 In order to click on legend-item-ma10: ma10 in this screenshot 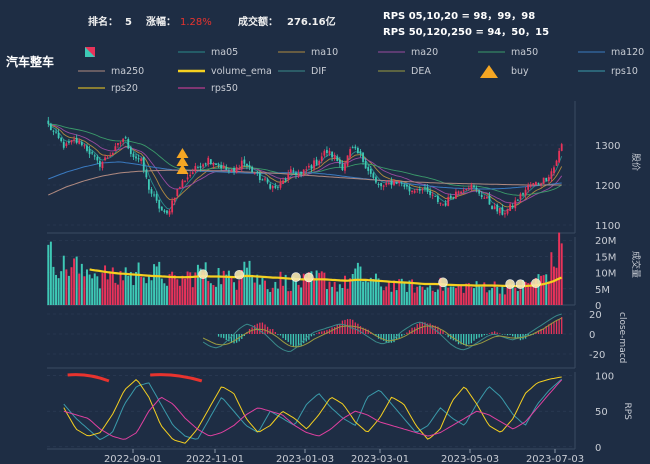, I will do `click(308, 52)`.